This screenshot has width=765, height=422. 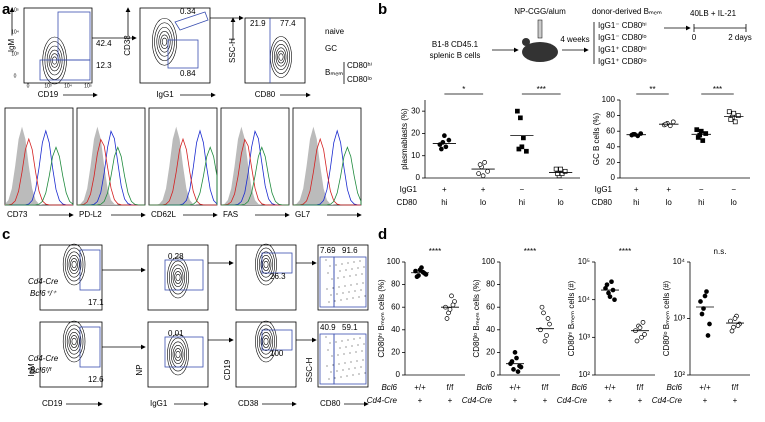 What do you see at coordinates (183, 165) in the screenshot?
I see `histogram-naive` at bounding box center [183, 165].